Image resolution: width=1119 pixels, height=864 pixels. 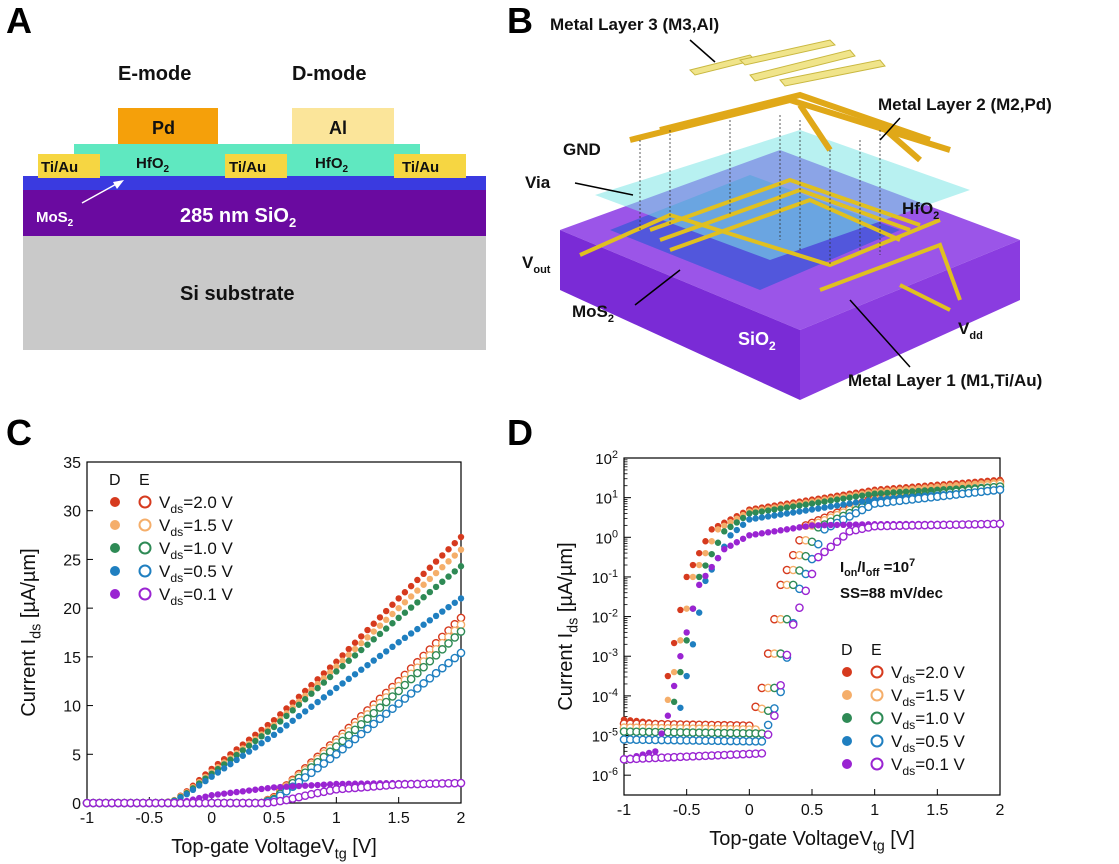 What do you see at coordinates (536, 264) in the screenshot?
I see `vout-label: Vout` at bounding box center [536, 264].